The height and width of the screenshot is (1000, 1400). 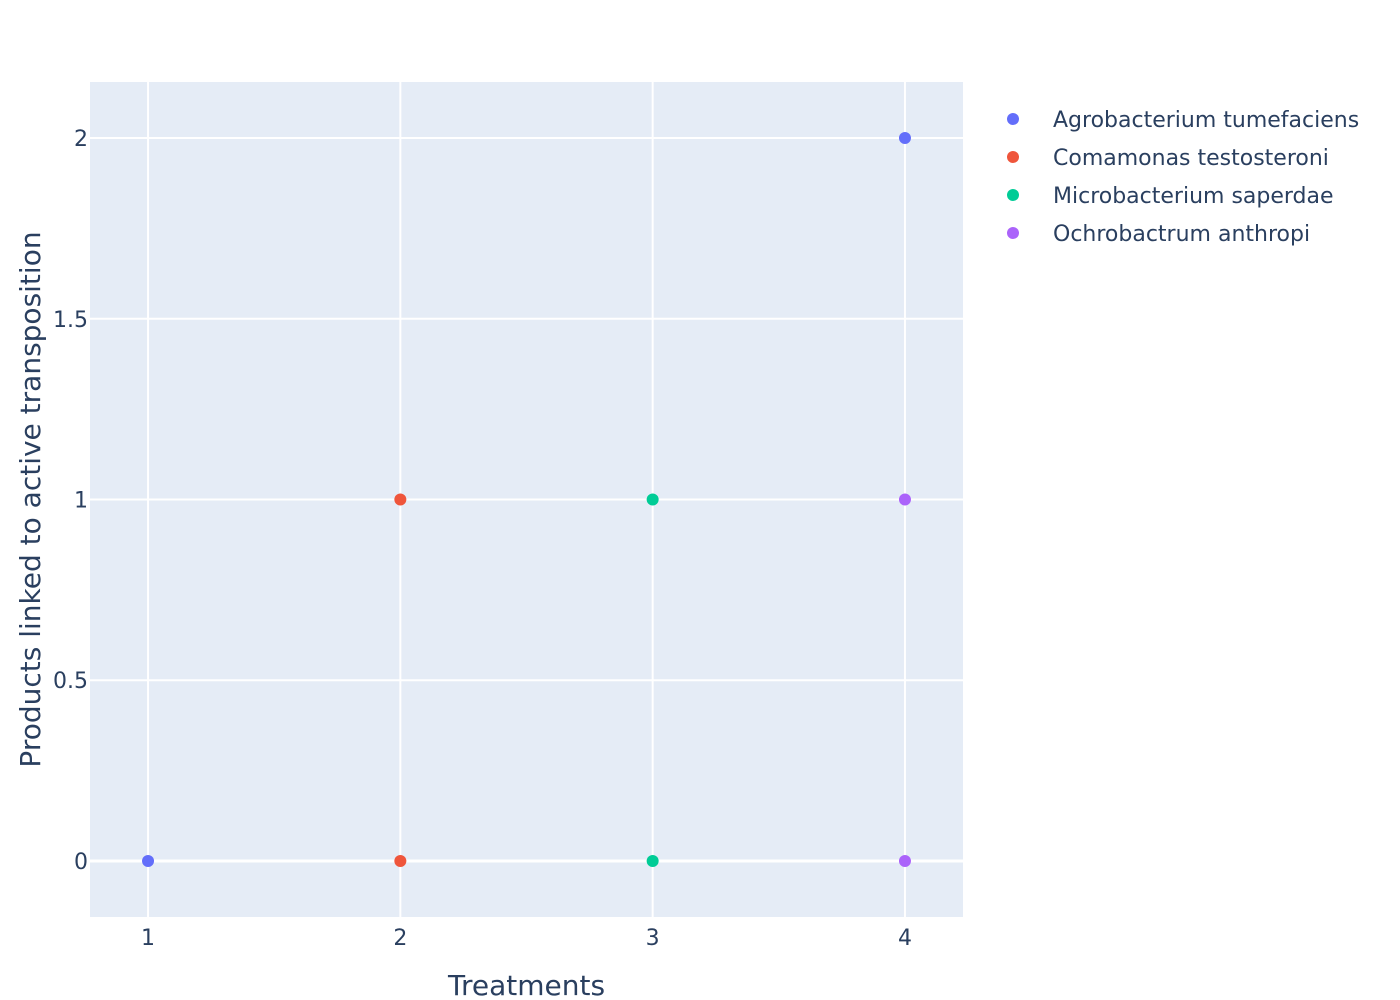 What do you see at coordinates (148, 938) in the screenshot?
I see `x-tick-label: 1` at bounding box center [148, 938].